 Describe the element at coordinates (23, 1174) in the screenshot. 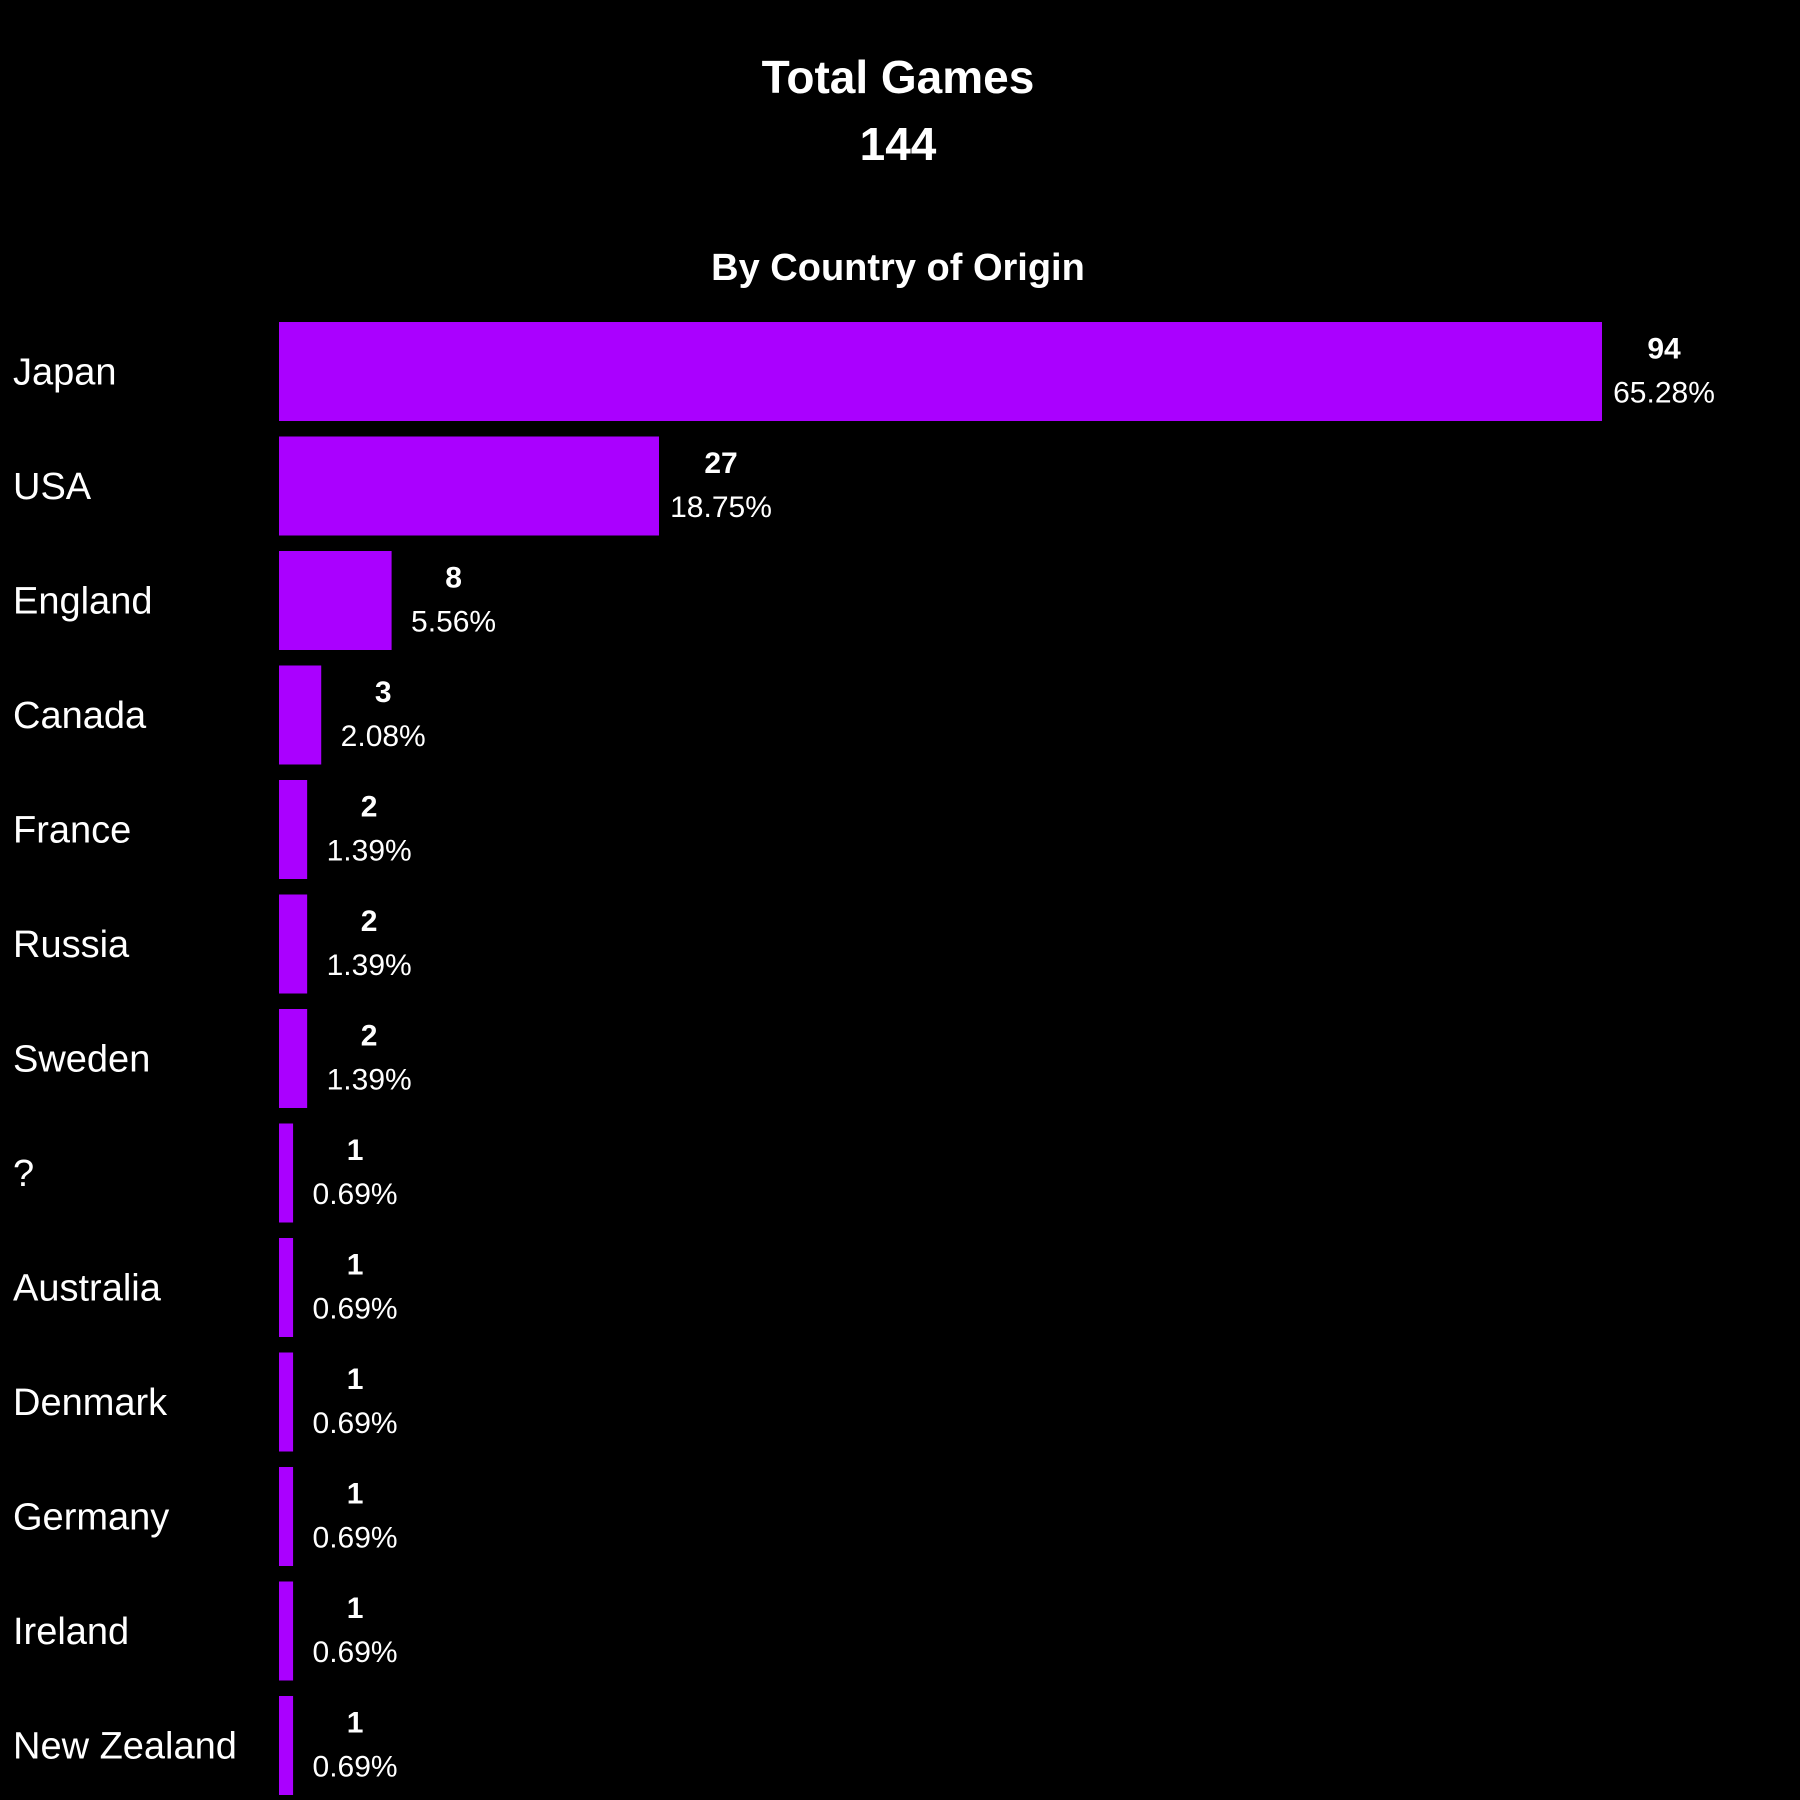

I see `category-label: ?` at that location.